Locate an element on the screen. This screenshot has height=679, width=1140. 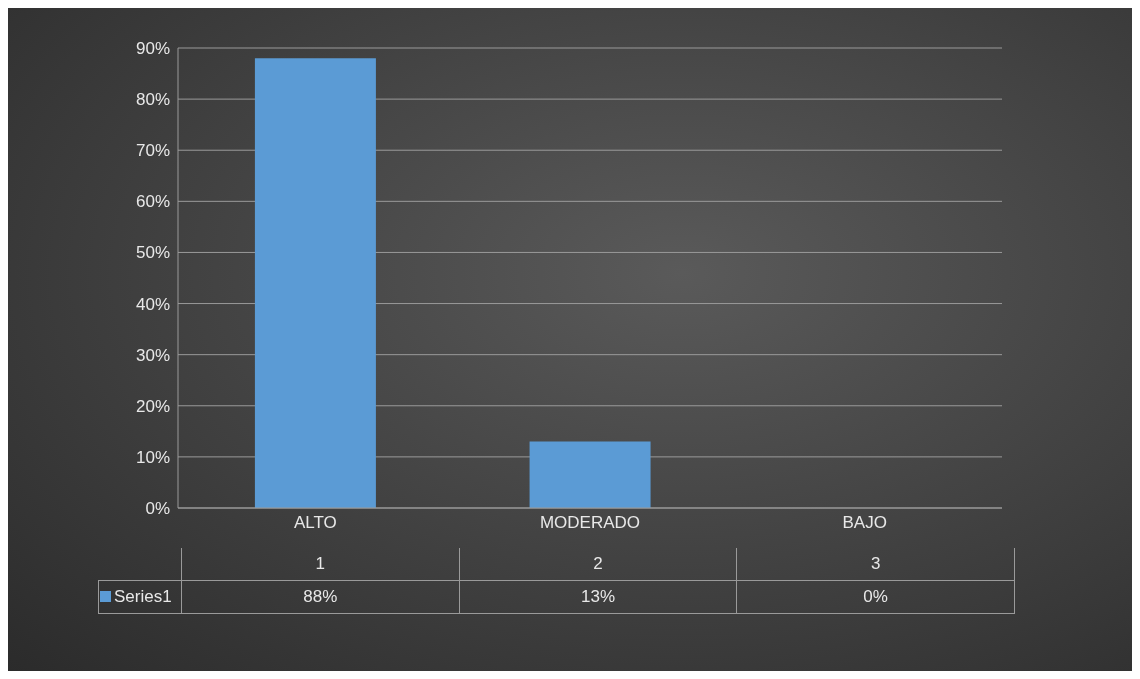
y-tick-label: 80% is located at coordinates (152, 100).